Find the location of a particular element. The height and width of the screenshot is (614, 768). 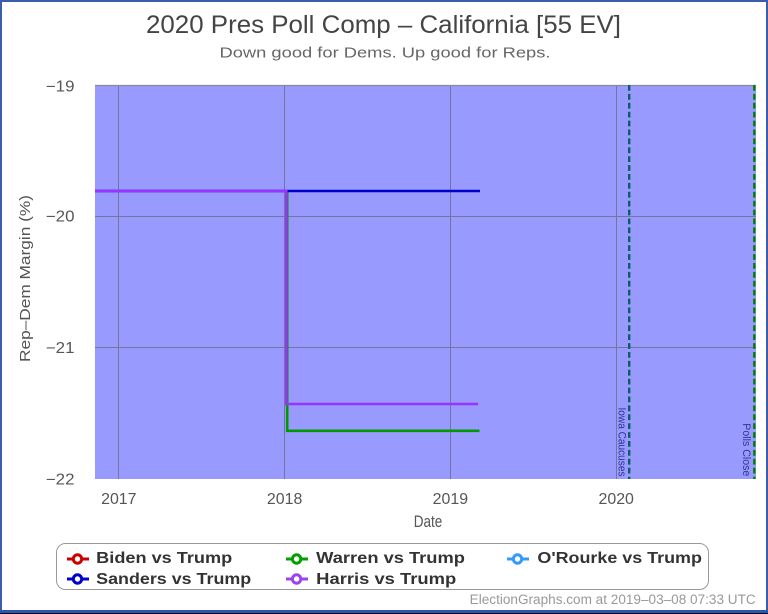

svg-text: Date is located at coordinates (428, 522).